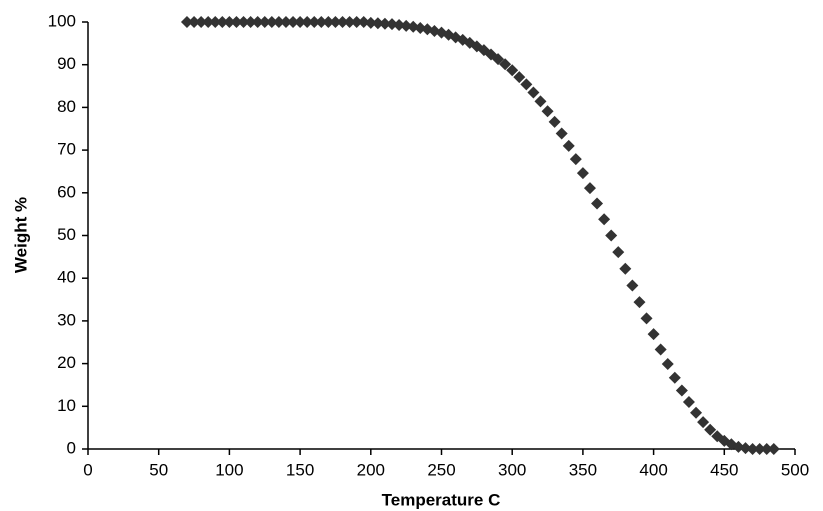  I want to click on x-tick-label: 200, so click(371, 469).